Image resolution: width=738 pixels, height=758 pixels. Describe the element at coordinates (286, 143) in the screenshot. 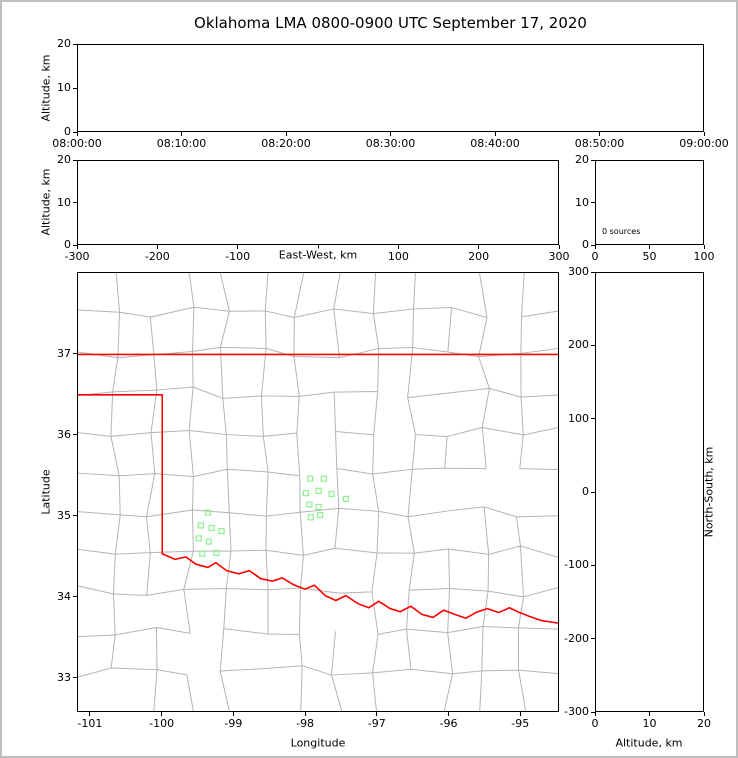

I see `tick-label: 08:20:00` at that location.